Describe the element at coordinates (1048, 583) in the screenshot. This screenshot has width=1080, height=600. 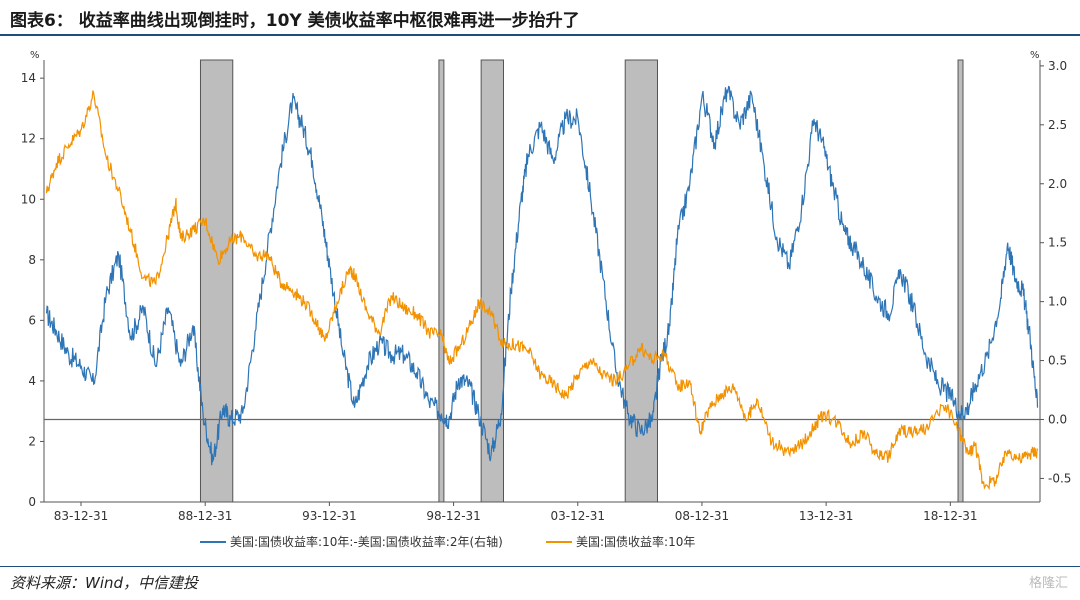
I see `watermark-logo: 格隆汇` at that location.